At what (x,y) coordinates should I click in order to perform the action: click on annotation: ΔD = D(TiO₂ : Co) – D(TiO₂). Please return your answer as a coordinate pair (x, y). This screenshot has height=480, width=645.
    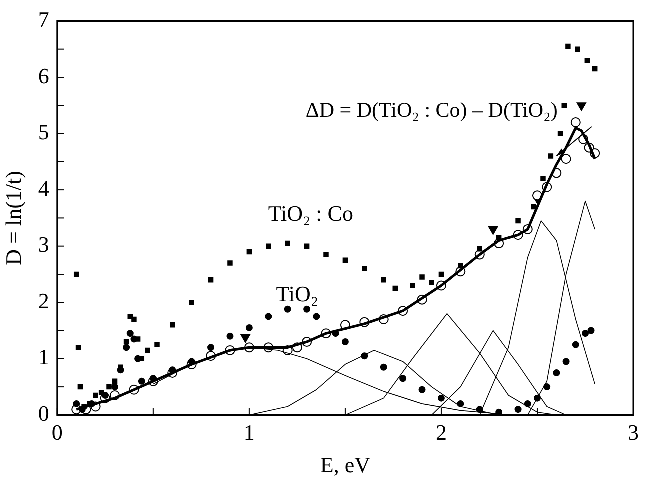
    Looking at the image, I should click on (432, 110).